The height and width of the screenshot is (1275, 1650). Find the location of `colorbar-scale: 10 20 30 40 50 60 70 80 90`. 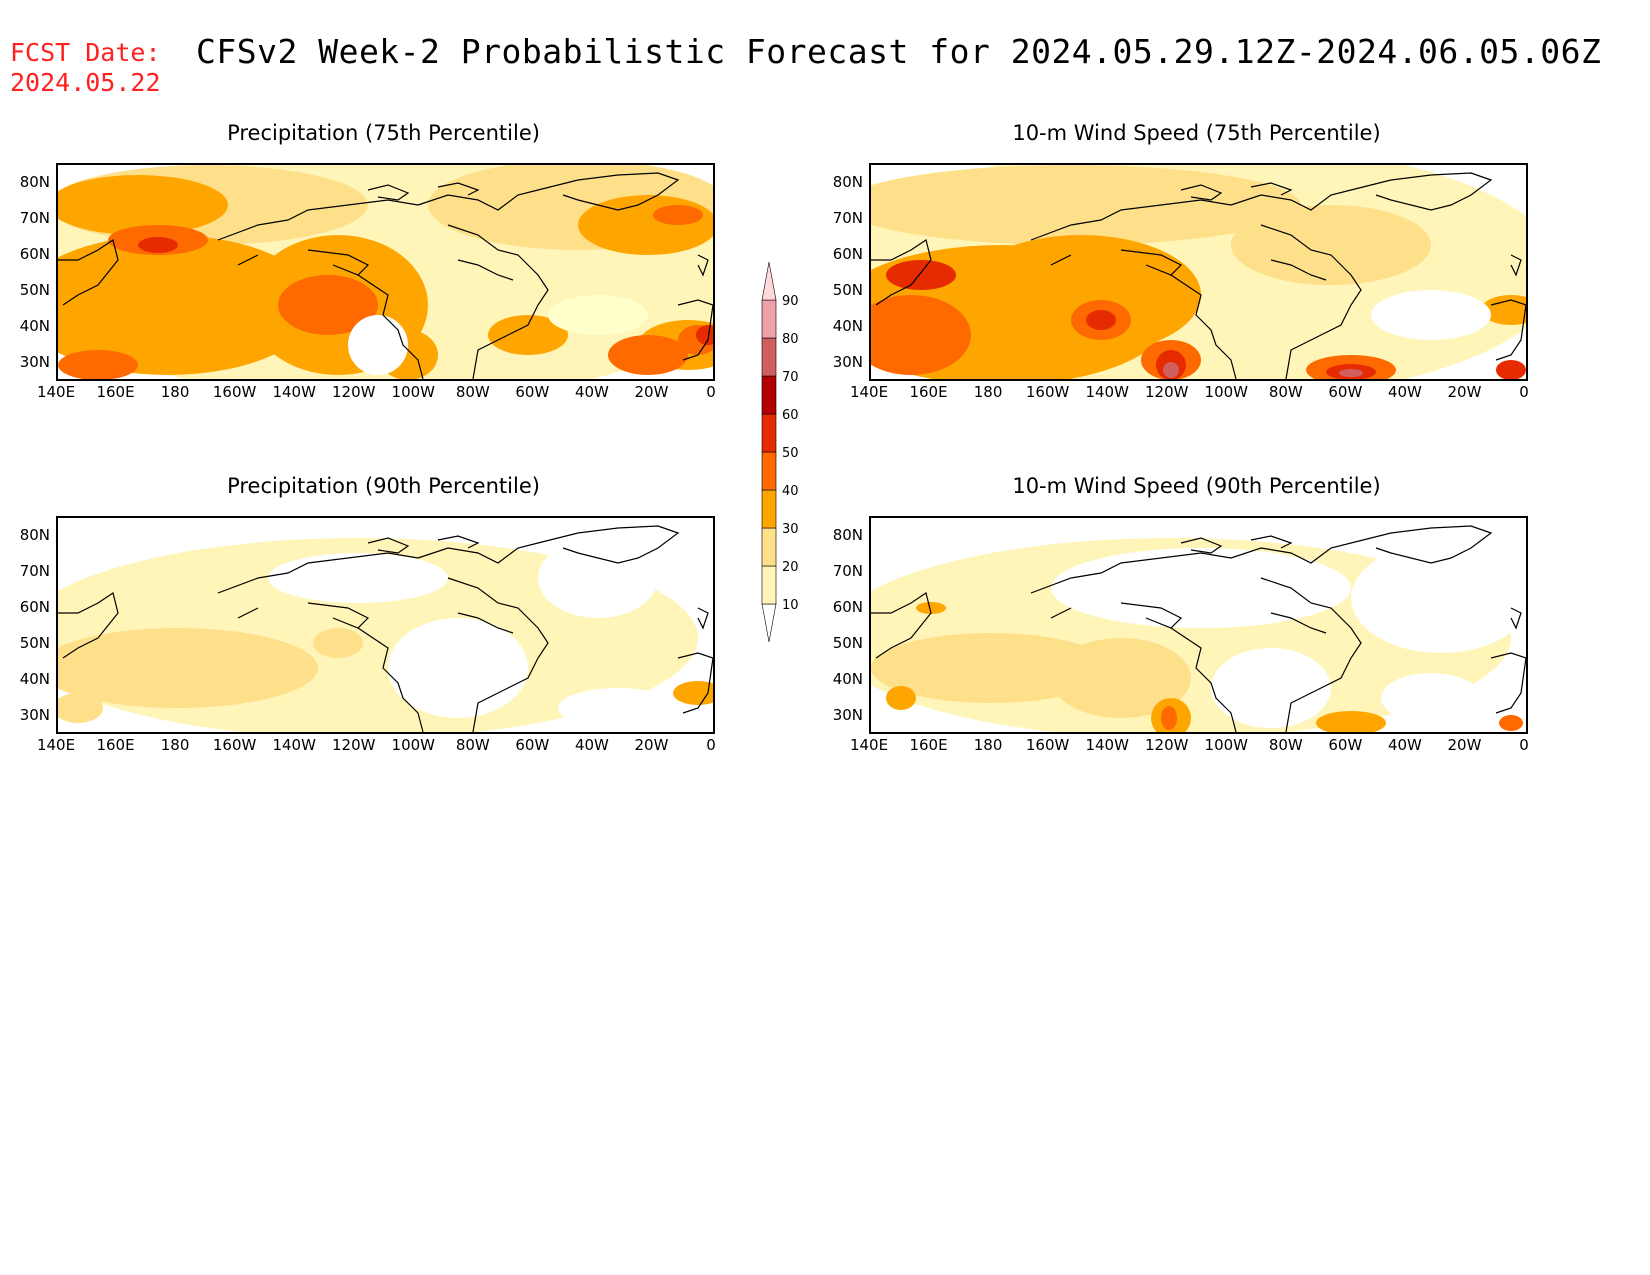

colorbar-scale: 10 20 30 40 50 60 70 80 90 is located at coordinates (780, 452).